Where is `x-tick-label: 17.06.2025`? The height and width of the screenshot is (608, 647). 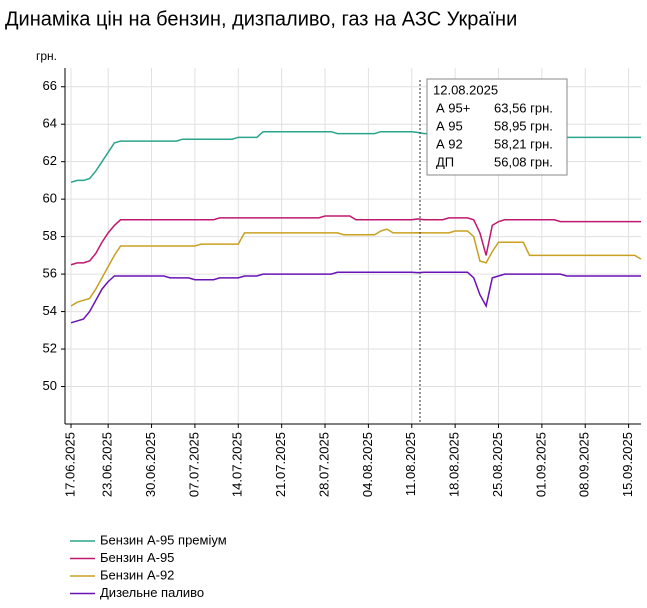
x-tick-label: 17.06.2025 is located at coordinates (69, 464).